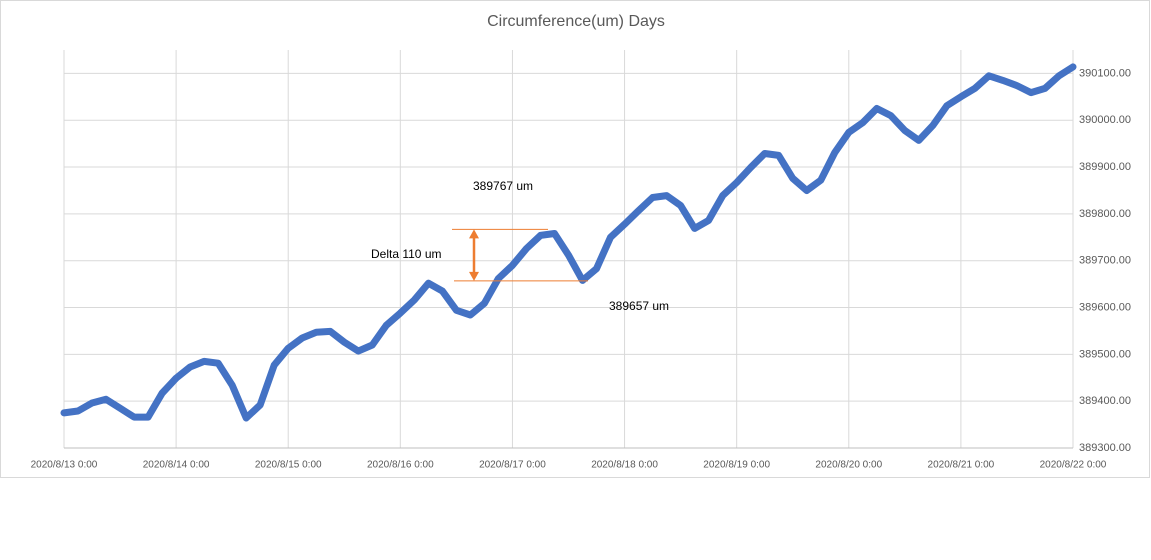  Describe the element at coordinates (1105, 261) in the screenshot. I see `y-tick-label: 389700.00` at that location.